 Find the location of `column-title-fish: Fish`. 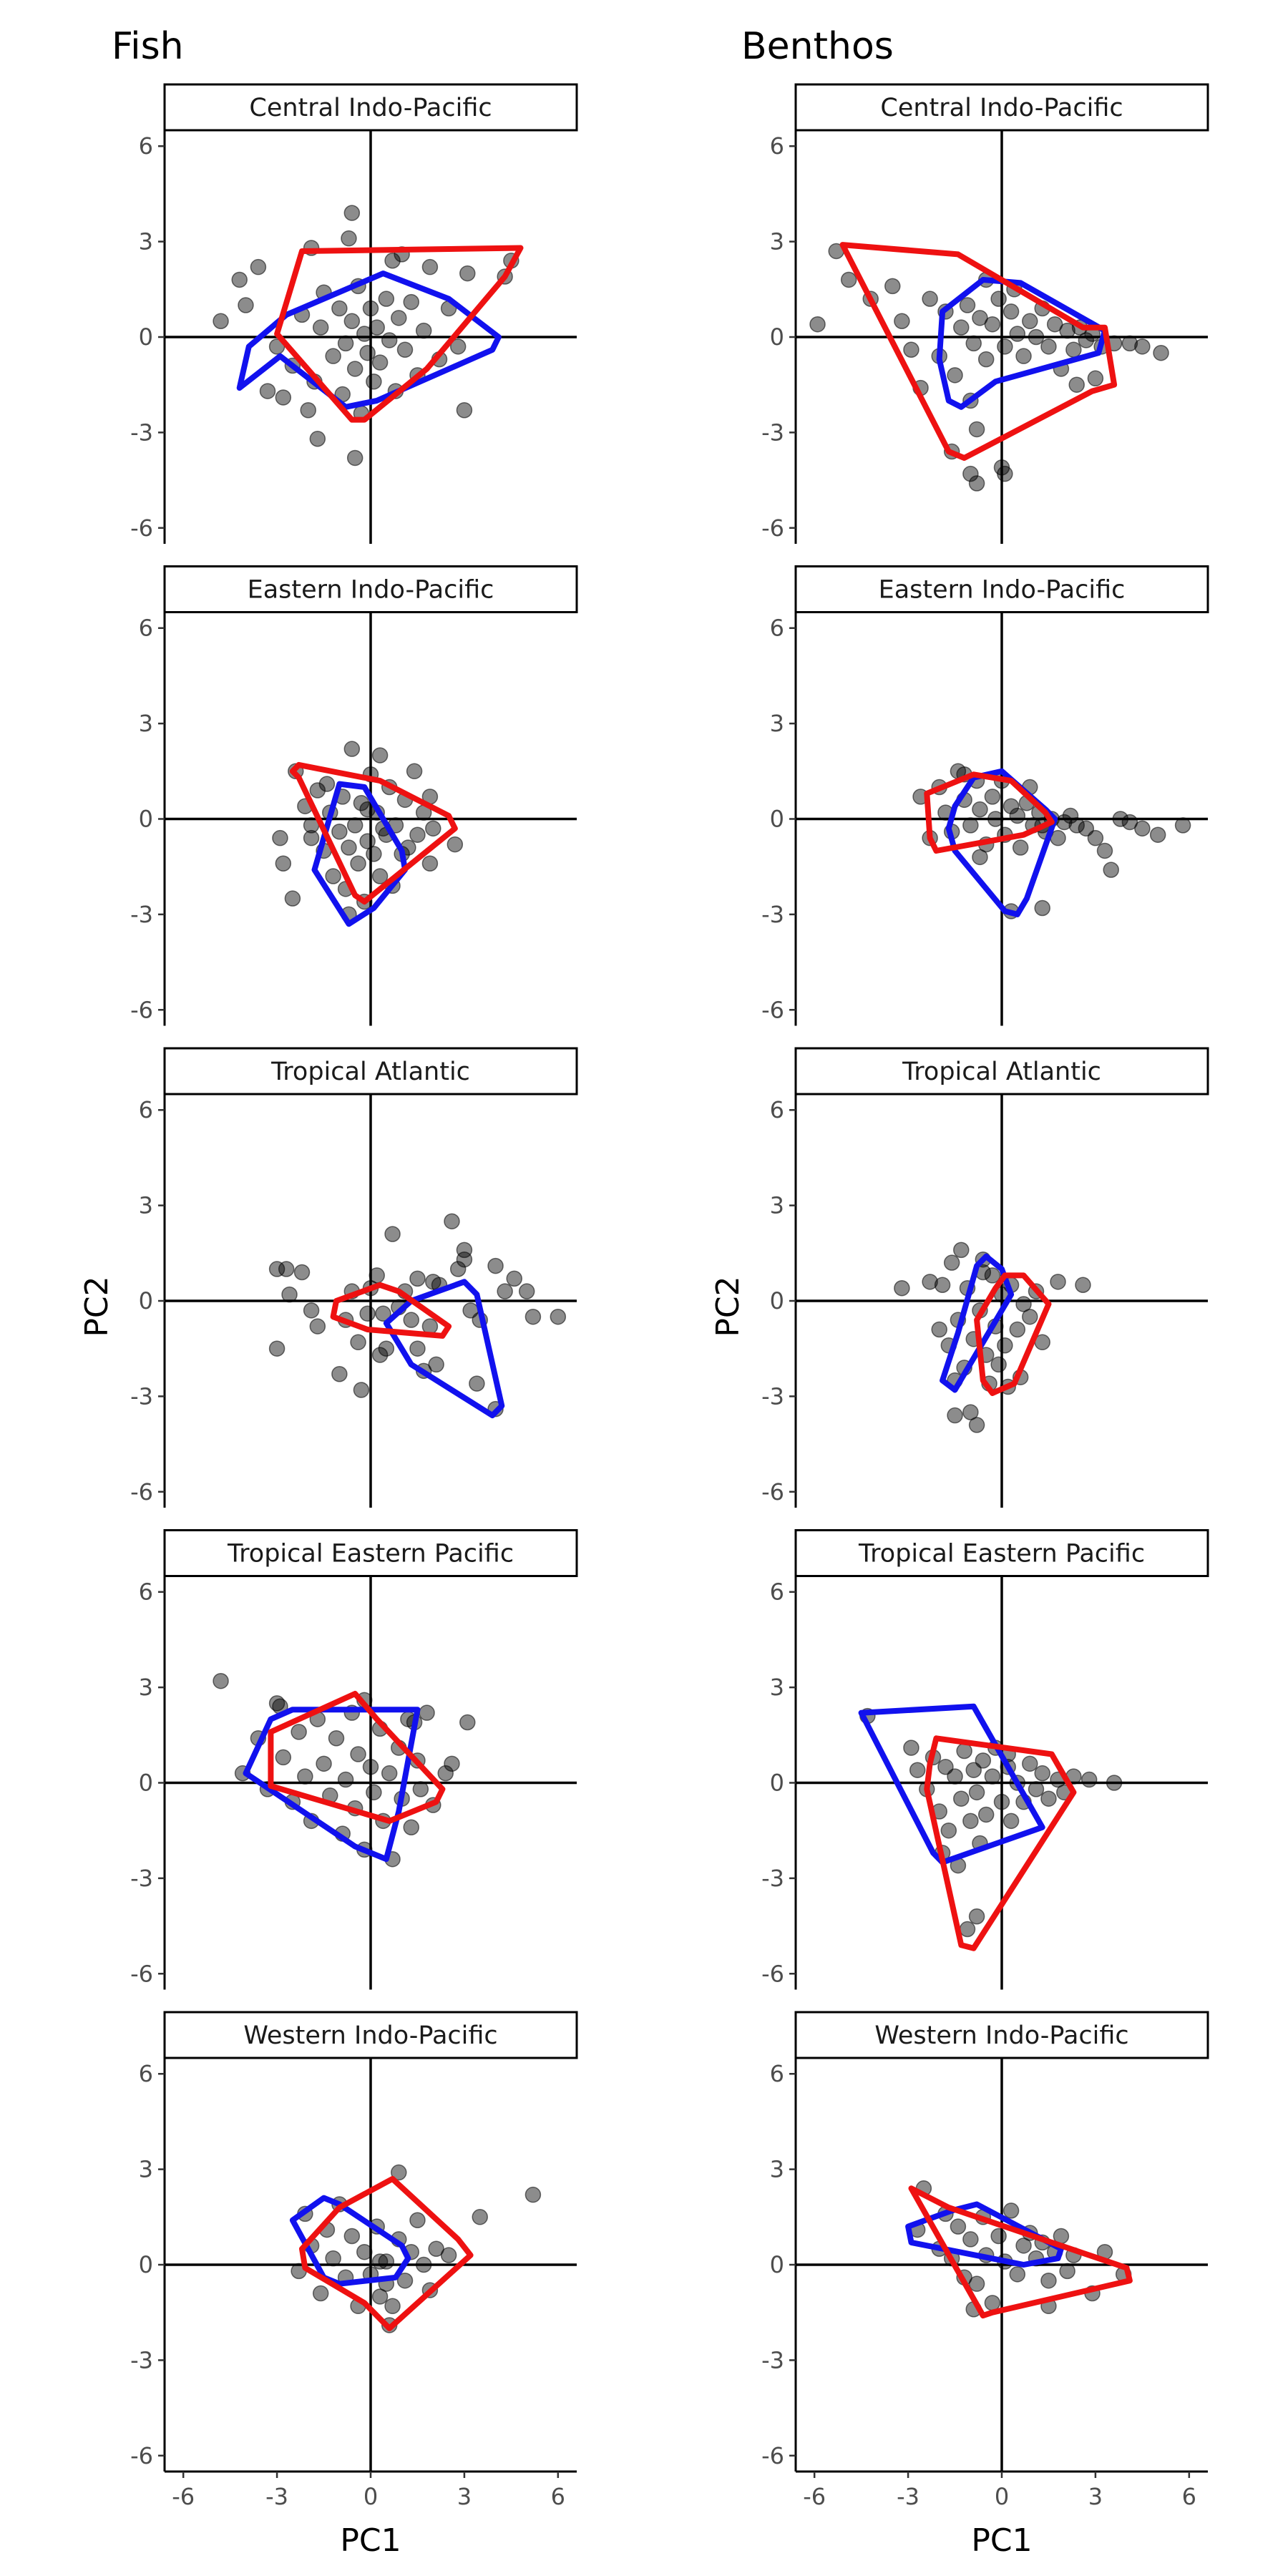

column-title-fish: Fish is located at coordinates (148, 46).